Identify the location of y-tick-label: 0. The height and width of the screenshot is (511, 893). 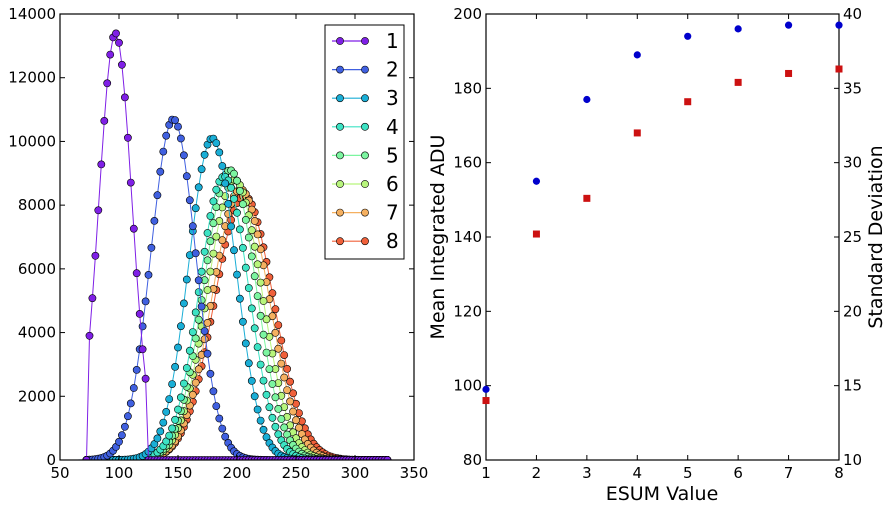
(51, 460).